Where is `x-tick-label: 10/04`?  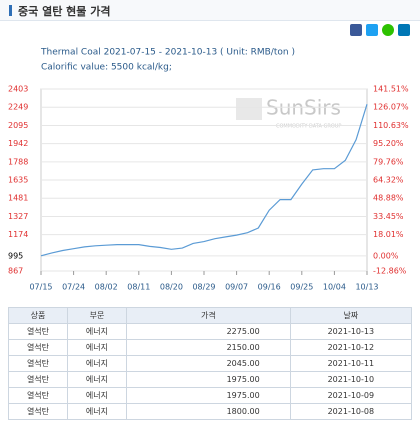
x-tick-label: 10/04 is located at coordinates (334, 287).